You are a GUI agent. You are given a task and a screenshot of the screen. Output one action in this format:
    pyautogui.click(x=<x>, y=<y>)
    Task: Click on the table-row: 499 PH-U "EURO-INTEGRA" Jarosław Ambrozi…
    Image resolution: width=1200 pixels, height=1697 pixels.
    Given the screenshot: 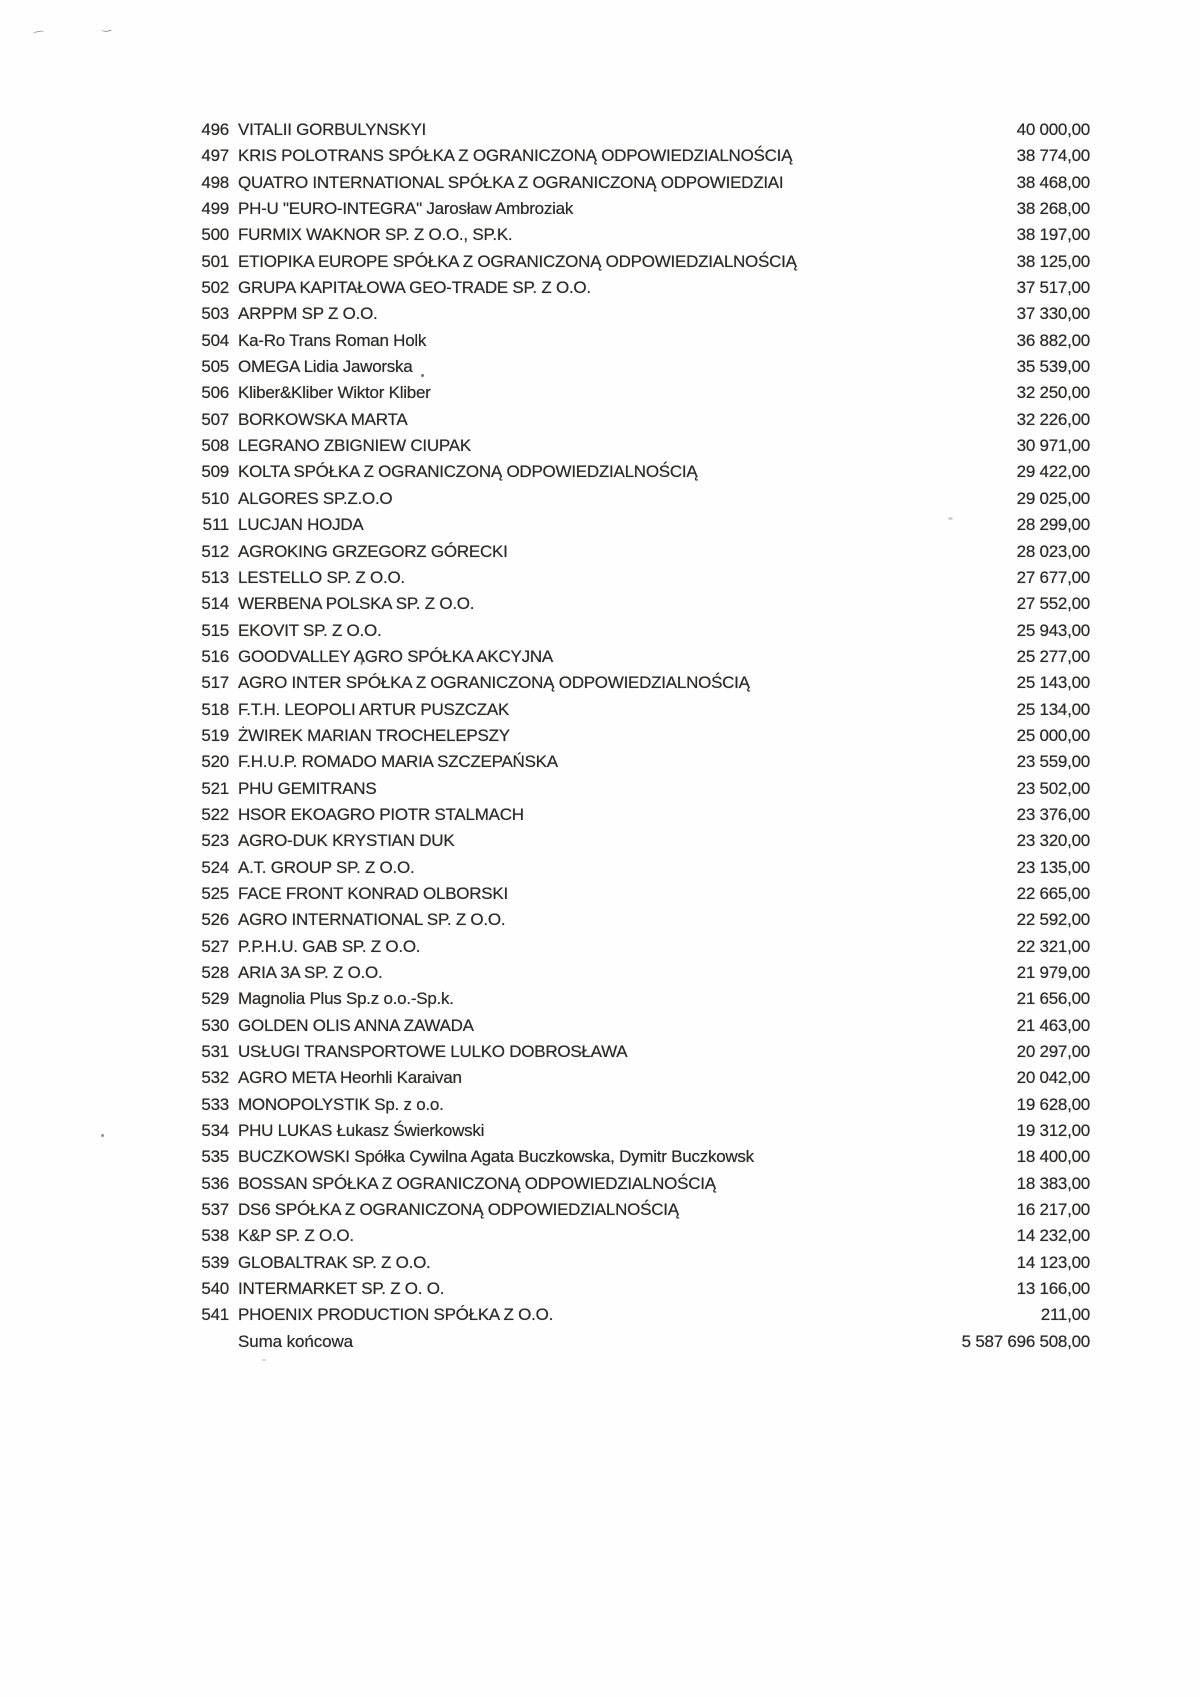 What is the action you would take?
    pyautogui.click(x=644, y=209)
    